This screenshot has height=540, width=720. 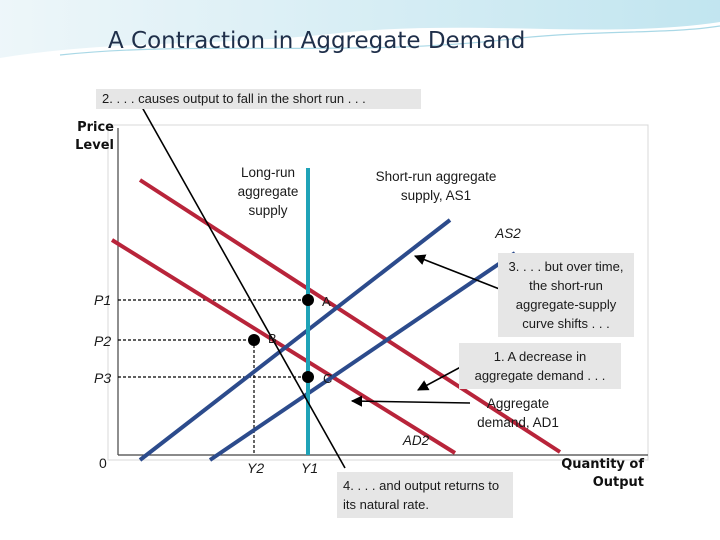 I want to click on ad2-label: AD2, so click(x=416, y=440).